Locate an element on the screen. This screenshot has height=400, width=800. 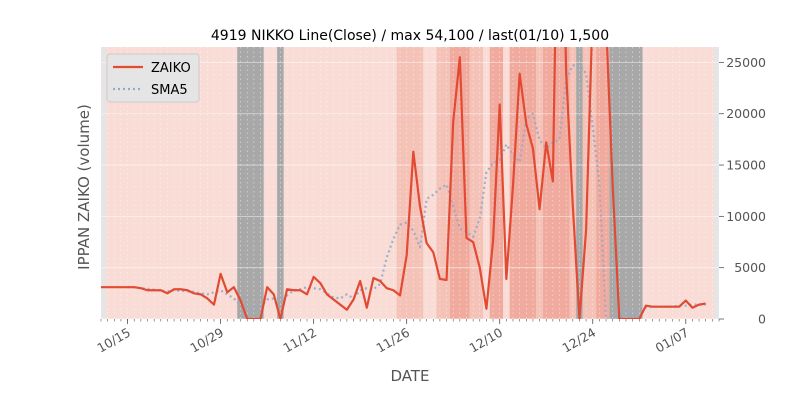
x-axis: 10/15 10/29 11/12 11/26 12/10 12/24 01/07 is located at coordinates (407, 337).